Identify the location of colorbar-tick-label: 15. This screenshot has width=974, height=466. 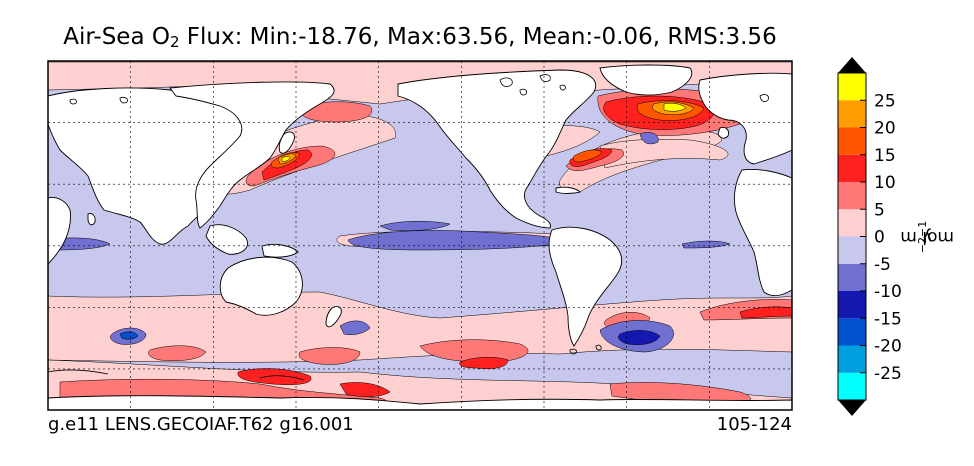
(885, 156).